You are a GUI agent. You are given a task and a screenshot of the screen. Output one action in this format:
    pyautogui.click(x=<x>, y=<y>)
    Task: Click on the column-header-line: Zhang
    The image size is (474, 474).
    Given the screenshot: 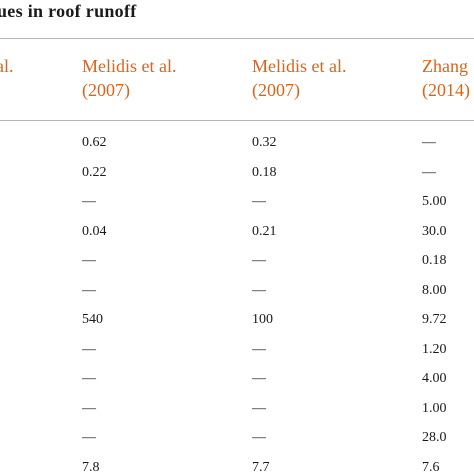 What is the action you would take?
    pyautogui.click(x=445, y=66)
    